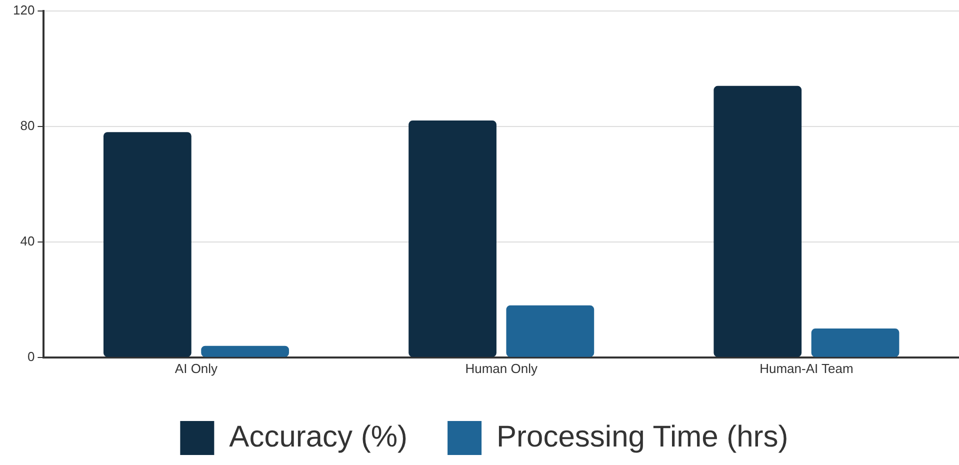 The height and width of the screenshot is (465, 959). I want to click on x-tick-label: Human-AI Team, so click(807, 368).